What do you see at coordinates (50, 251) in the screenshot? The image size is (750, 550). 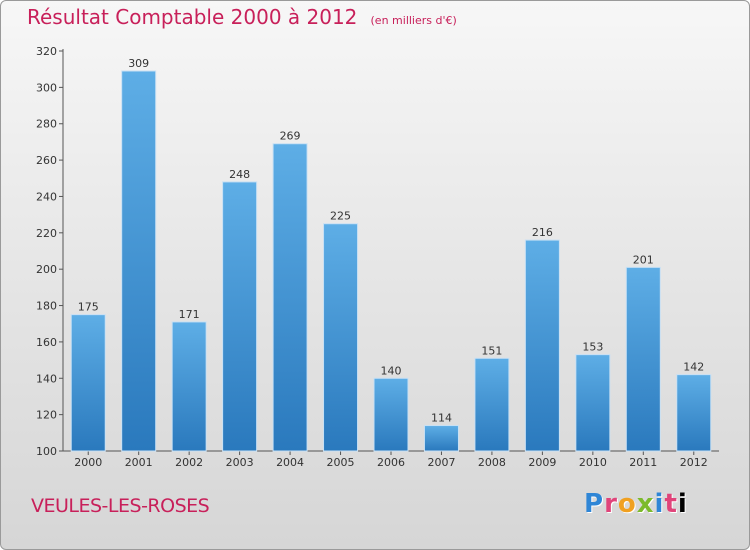 I see `y-axis: 100 120 140 160 180 200 220 240 260 280 300 320` at bounding box center [50, 251].